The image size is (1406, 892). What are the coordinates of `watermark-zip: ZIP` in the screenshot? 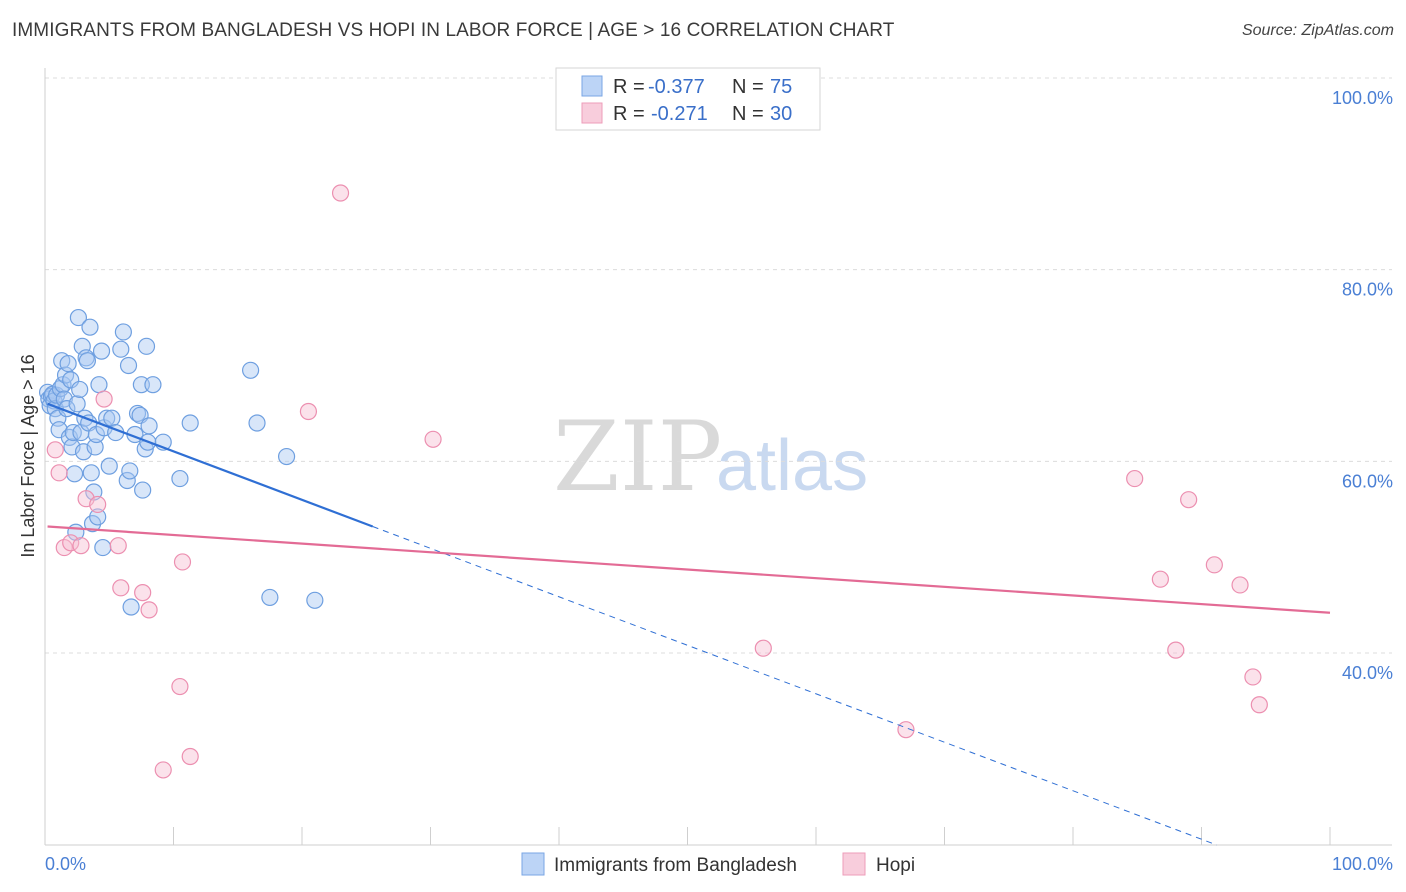 It's located at (637, 457).